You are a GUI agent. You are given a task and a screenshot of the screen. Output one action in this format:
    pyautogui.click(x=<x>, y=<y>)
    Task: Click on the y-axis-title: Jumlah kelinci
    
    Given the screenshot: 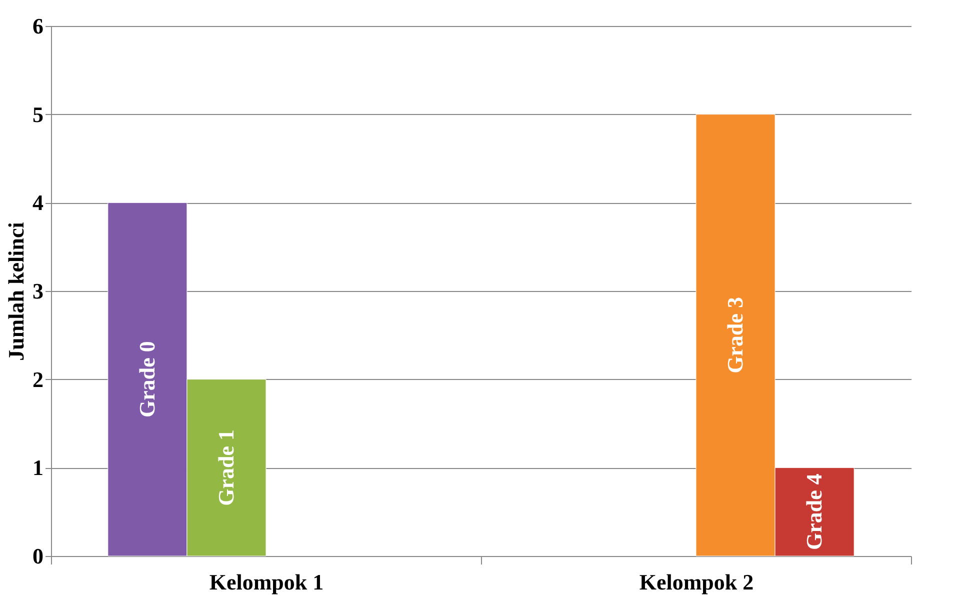 What is the action you would take?
    pyautogui.click(x=16, y=291)
    